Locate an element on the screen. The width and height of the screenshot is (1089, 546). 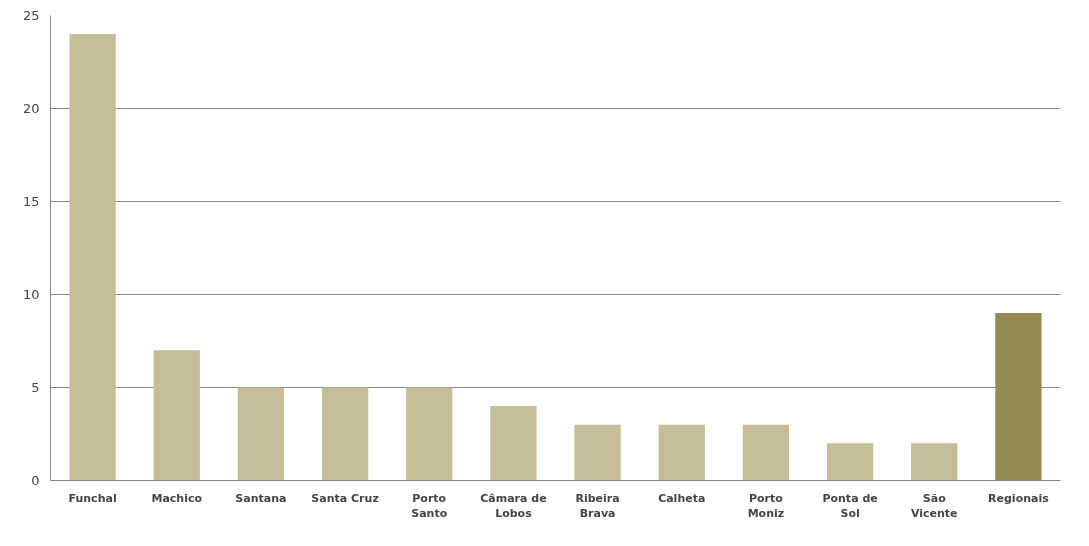
x-tick-label: Câmara de Lobos is located at coordinates (513, 506).